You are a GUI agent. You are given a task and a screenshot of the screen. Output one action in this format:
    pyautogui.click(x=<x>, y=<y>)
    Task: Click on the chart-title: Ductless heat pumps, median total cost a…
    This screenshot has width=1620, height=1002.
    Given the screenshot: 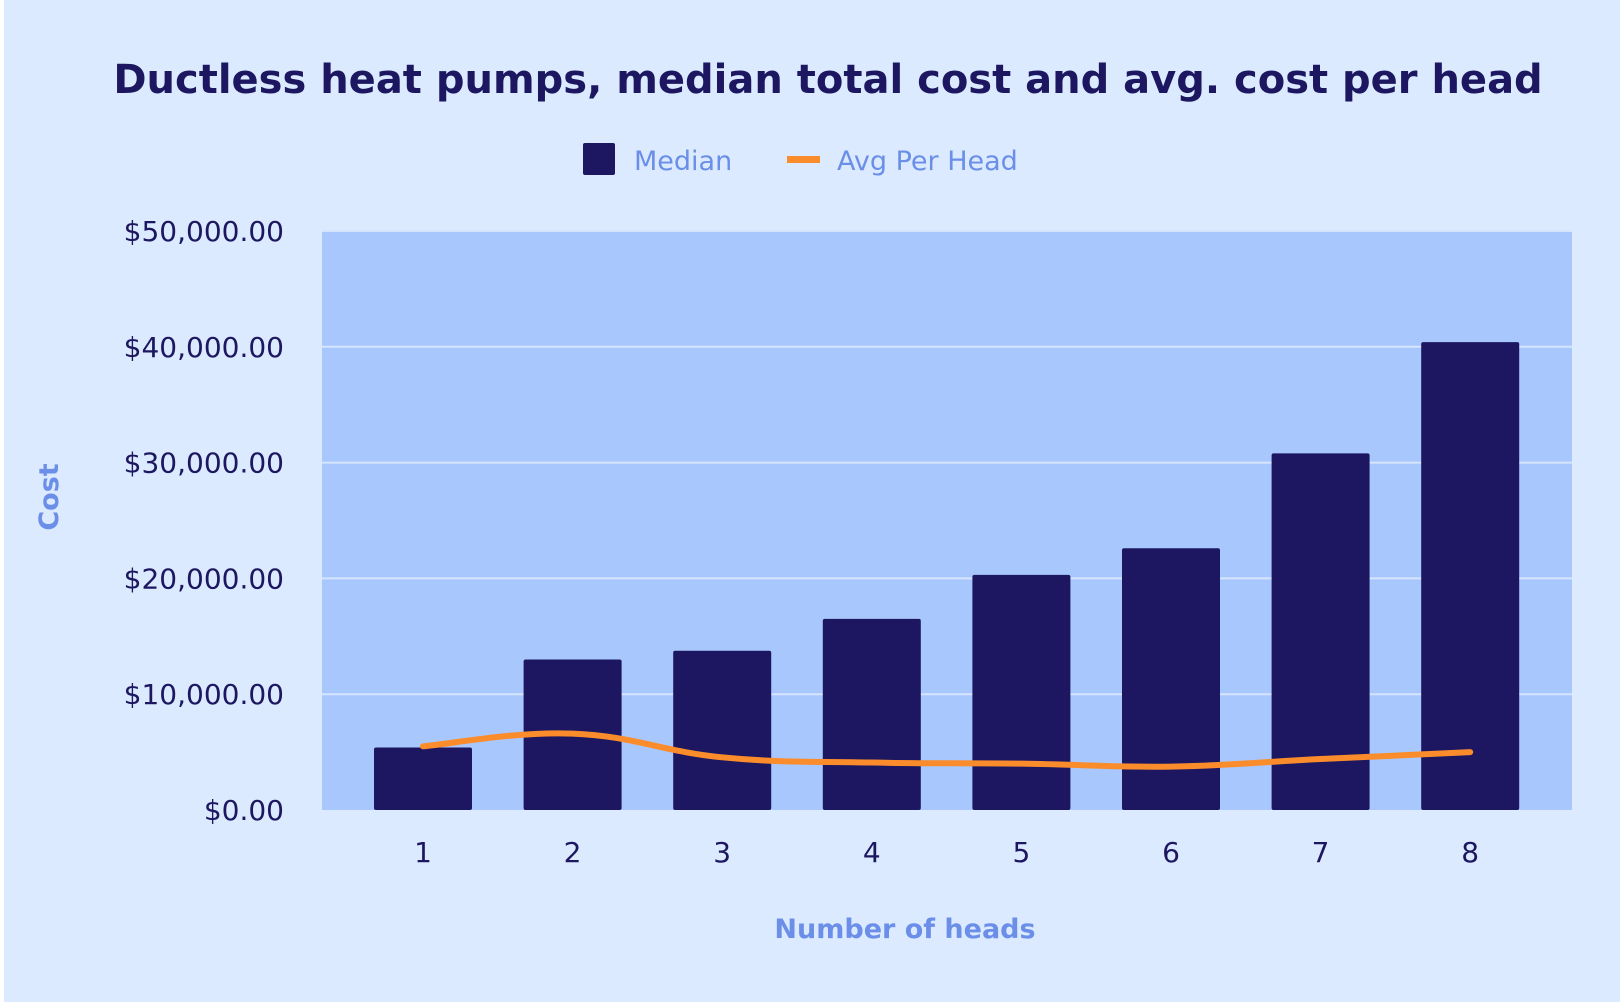 What is the action you would take?
    pyautogui.click(x=827, y=80)
    